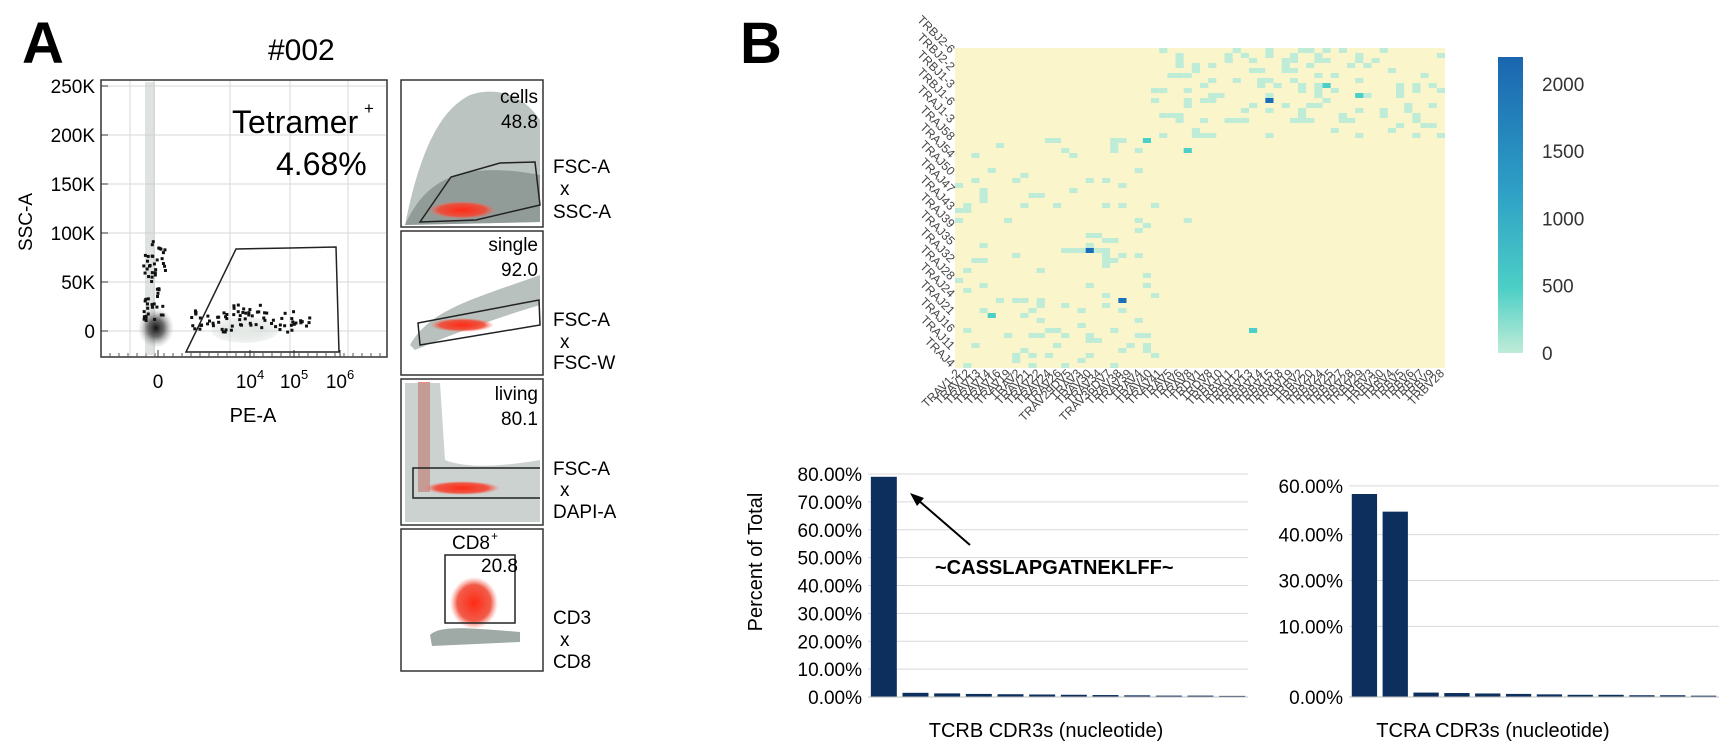 The image size is (1732, 742). I want to click on bar-y-tick: 10.00%, so click(830, 670).